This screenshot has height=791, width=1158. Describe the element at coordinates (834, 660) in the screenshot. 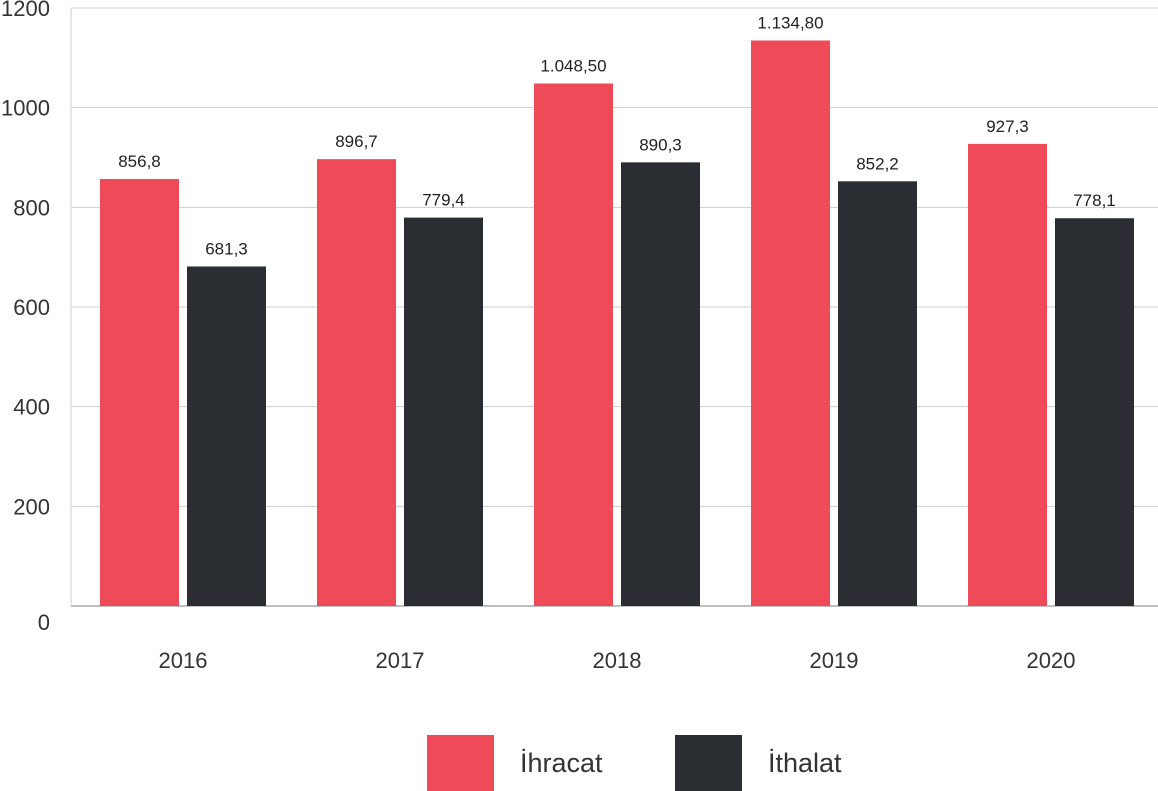

I see `x-tick-label: 2019` at that location.